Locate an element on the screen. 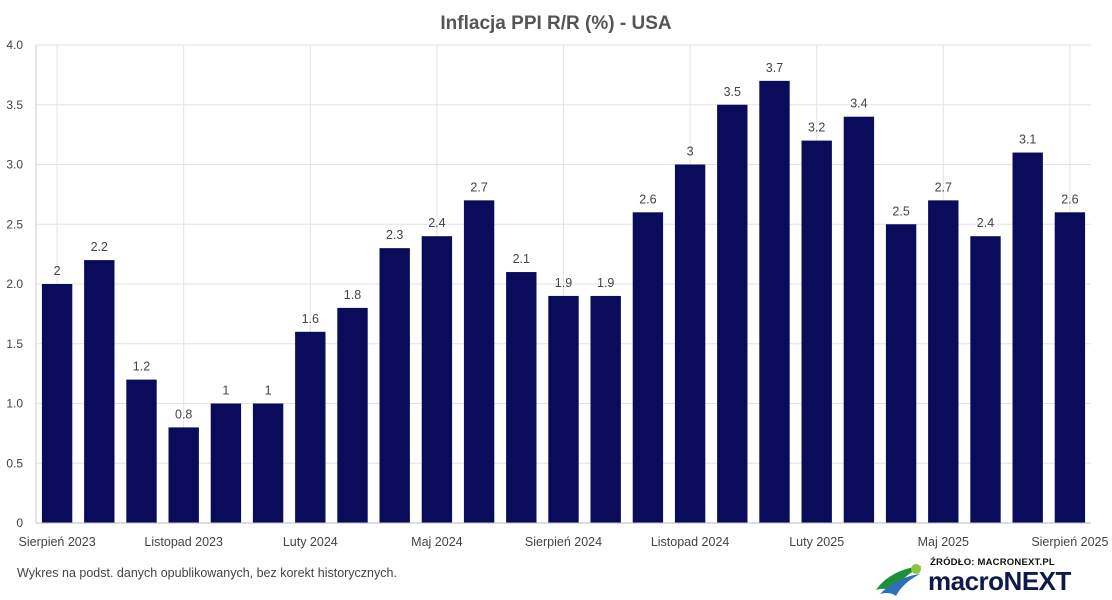 Image resolution: width=1112 pixels, height=600 pixels. data-label: 3.5 is located at coordinates (732, 92).